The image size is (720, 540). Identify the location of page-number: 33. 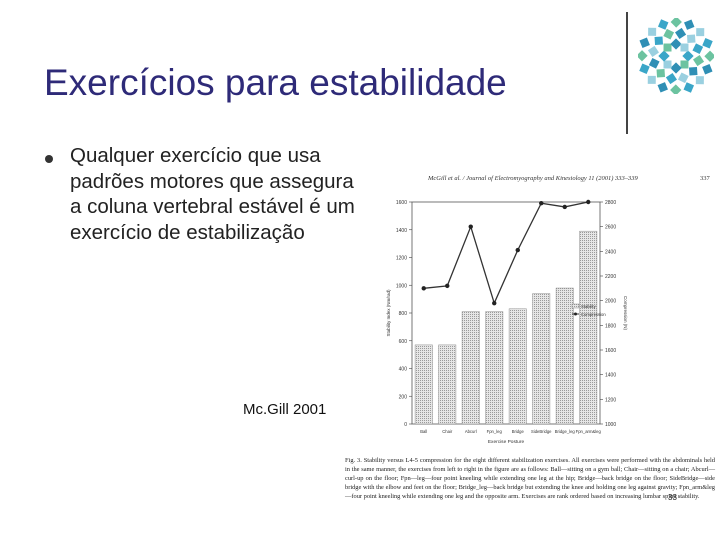
(672, 497).